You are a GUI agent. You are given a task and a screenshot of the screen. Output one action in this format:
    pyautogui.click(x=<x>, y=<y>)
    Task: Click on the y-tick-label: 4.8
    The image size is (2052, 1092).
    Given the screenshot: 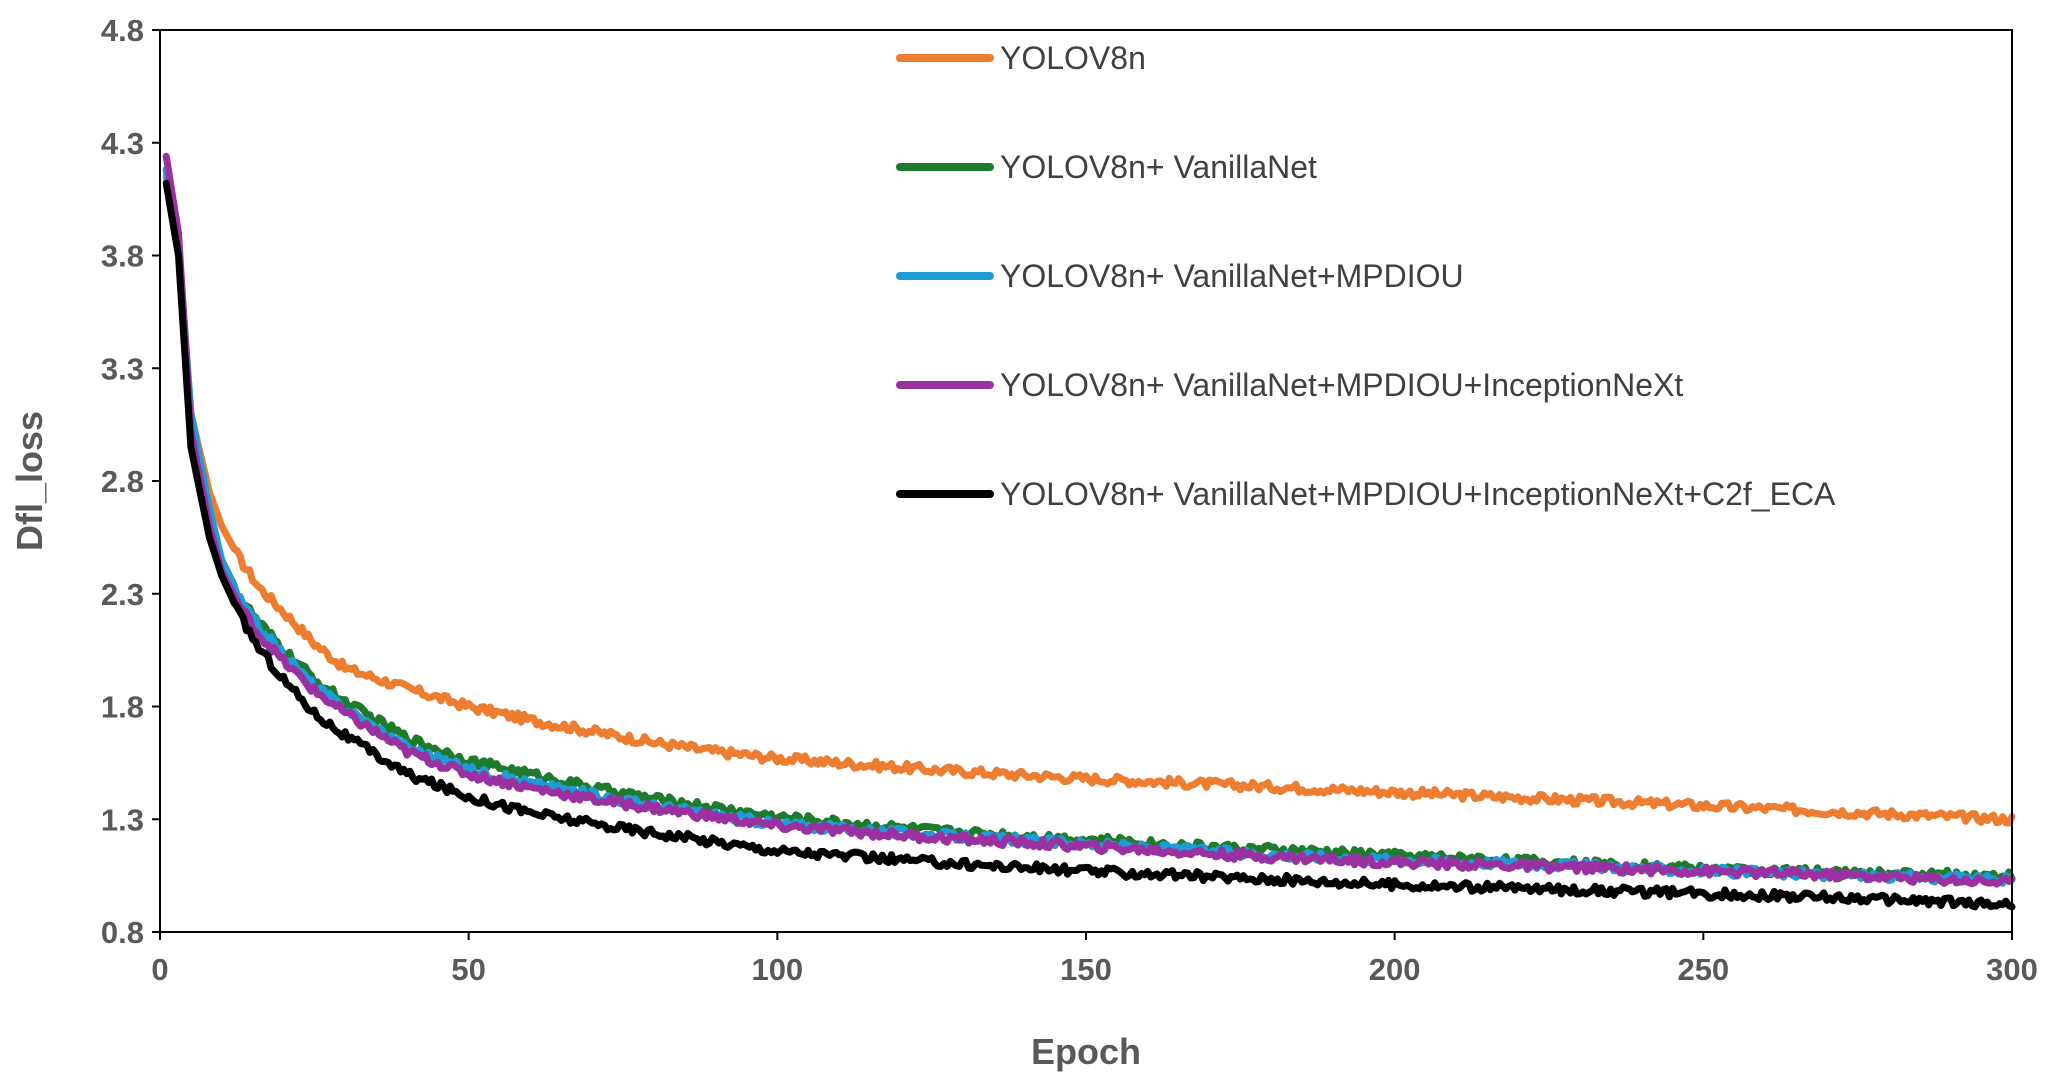 What is the action you would take?
    pyautogui.click(x=122, y=30)
    